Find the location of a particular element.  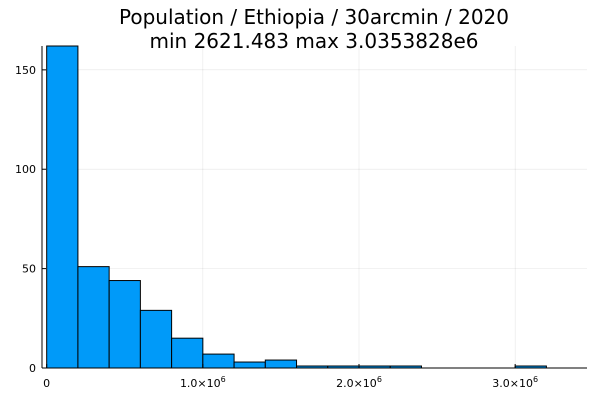

x-tick-label-2: 2.0×10⁶ is located at coordinates (359, 382).